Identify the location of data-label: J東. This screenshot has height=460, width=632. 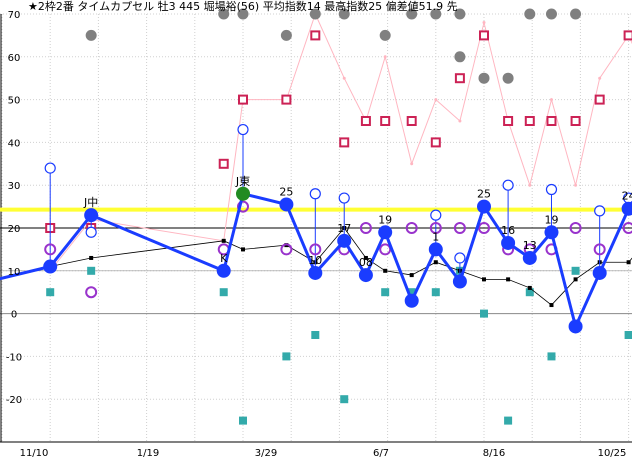
(242, 181).